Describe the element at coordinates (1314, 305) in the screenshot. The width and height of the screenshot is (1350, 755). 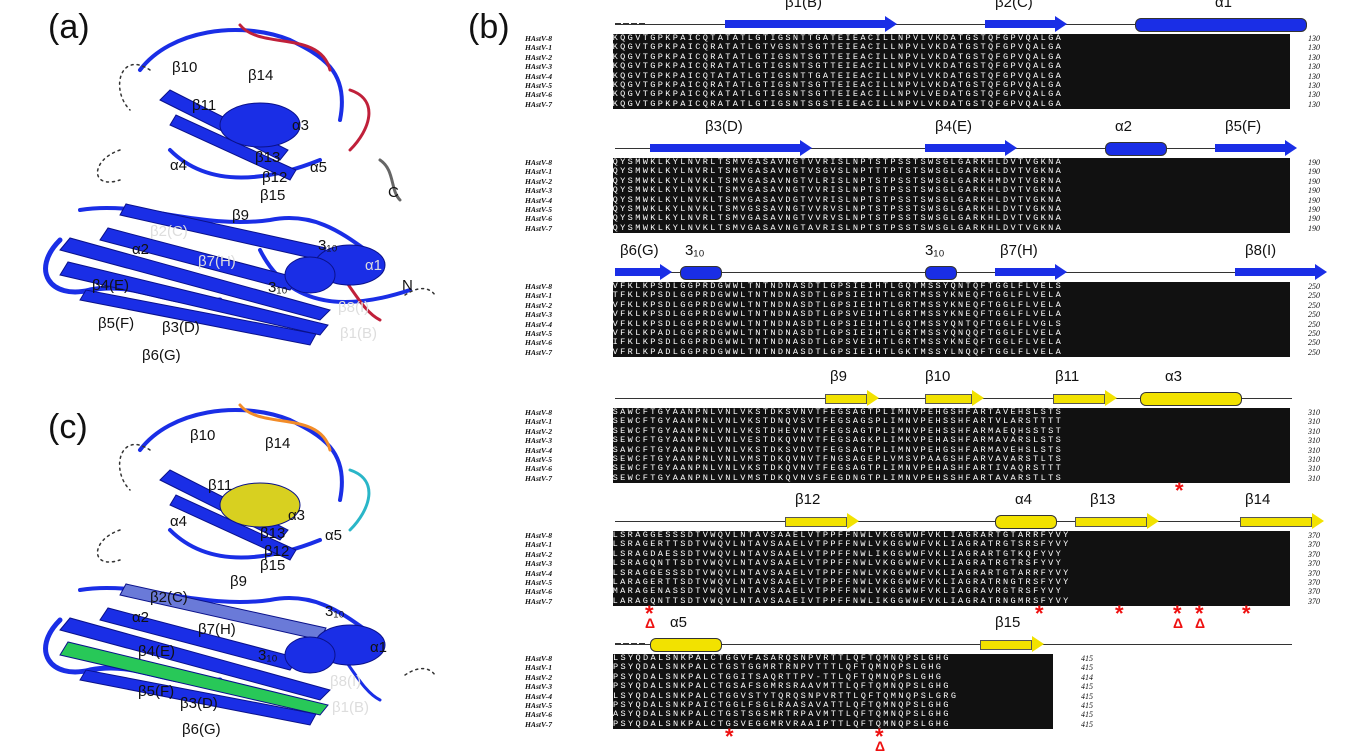
I see `sequence-end-number: 250` at that location.